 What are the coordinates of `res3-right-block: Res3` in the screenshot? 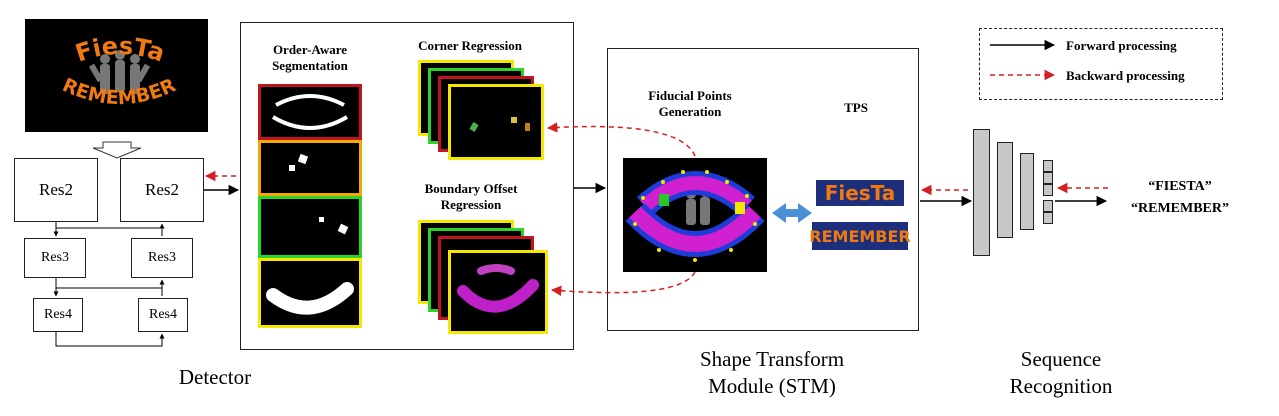 It's located at (162, 258).